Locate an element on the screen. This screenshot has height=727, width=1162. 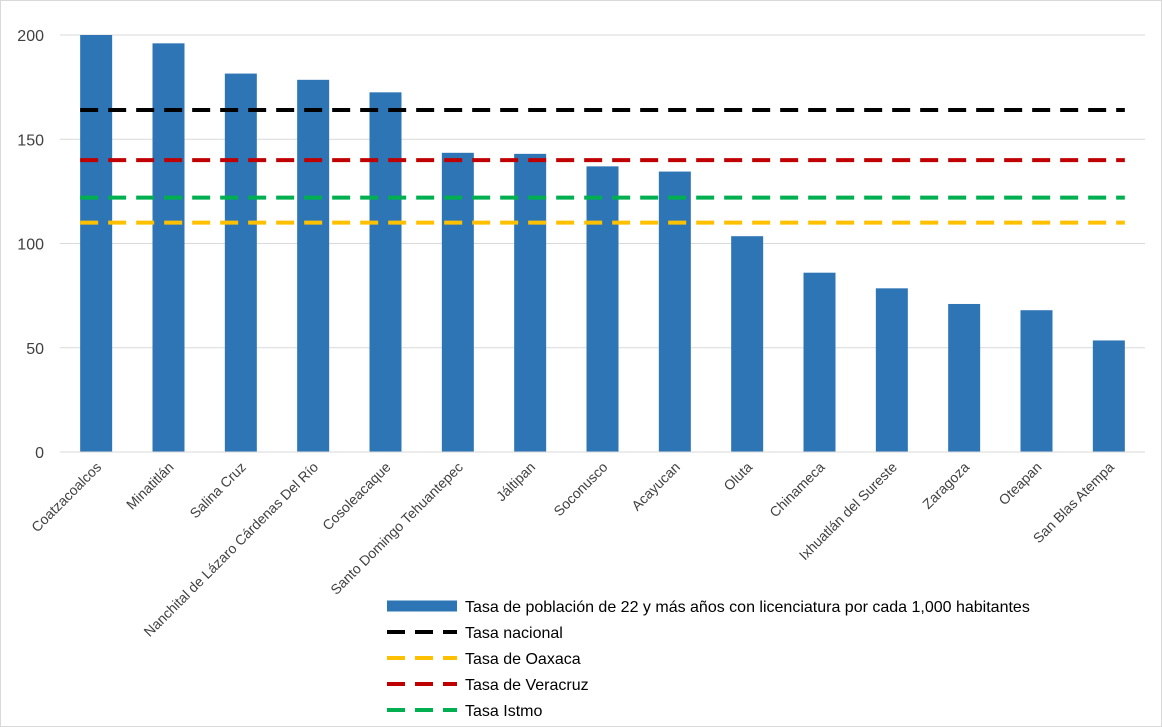
y-tick-label: 100 is located at coordinates (30, 245).